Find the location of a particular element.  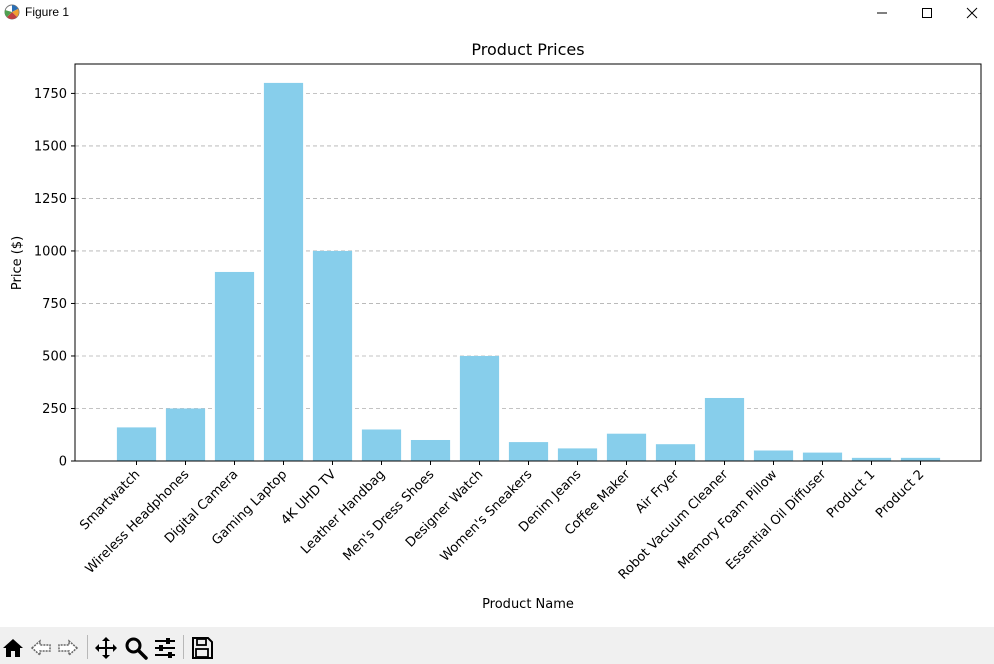

minimize-icon is located at coordinates (882, 13).